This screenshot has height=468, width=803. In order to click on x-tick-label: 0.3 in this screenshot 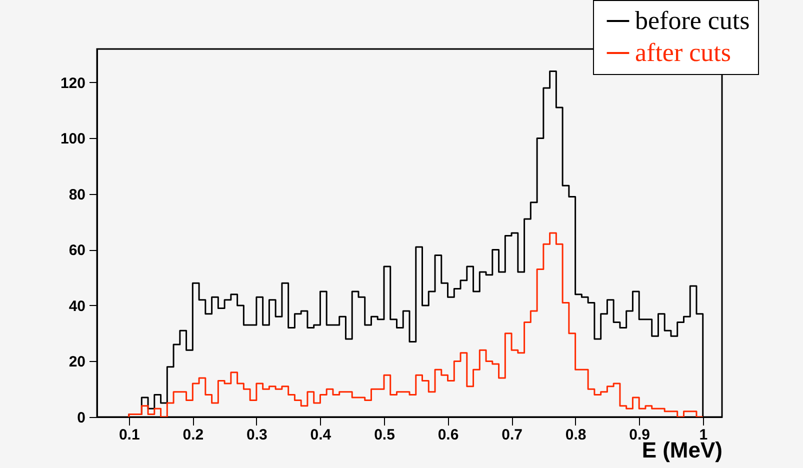, I will do `click(257, 435)`.